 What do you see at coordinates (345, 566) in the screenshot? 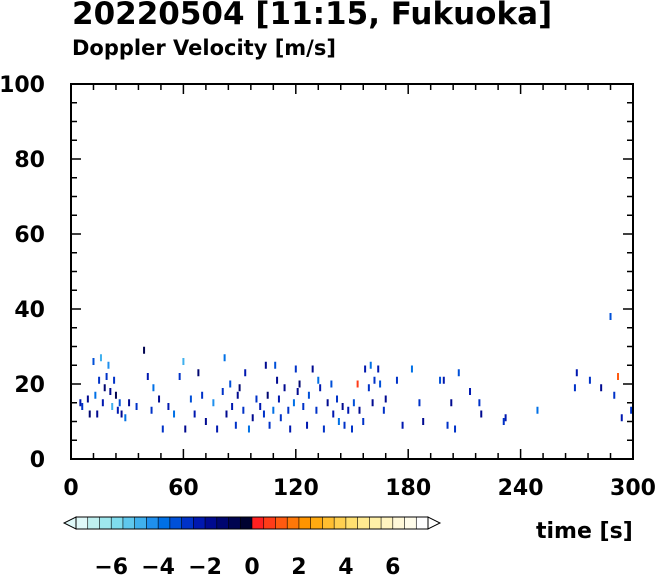
I see `colorbar-tick-label: 4` at bounding box center [345, 566].